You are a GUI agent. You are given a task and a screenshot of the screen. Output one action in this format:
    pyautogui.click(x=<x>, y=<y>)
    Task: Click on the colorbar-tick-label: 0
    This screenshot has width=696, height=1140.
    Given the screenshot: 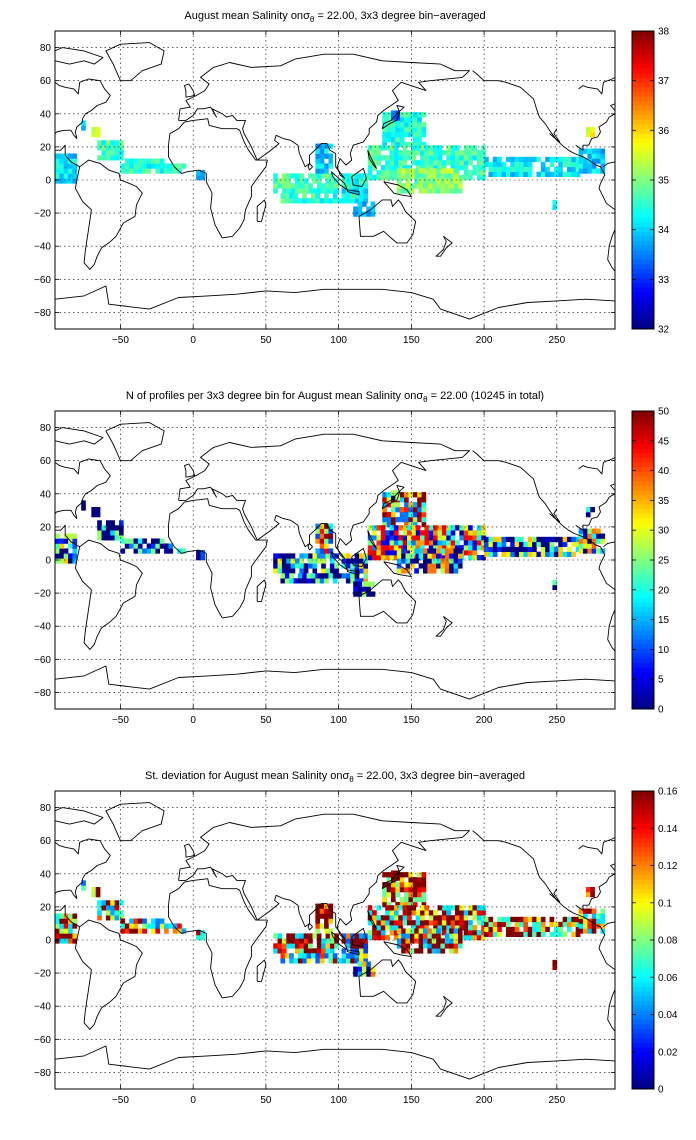 What is the action you would take?
    pyautogui.click(x=661, y=1090)
    